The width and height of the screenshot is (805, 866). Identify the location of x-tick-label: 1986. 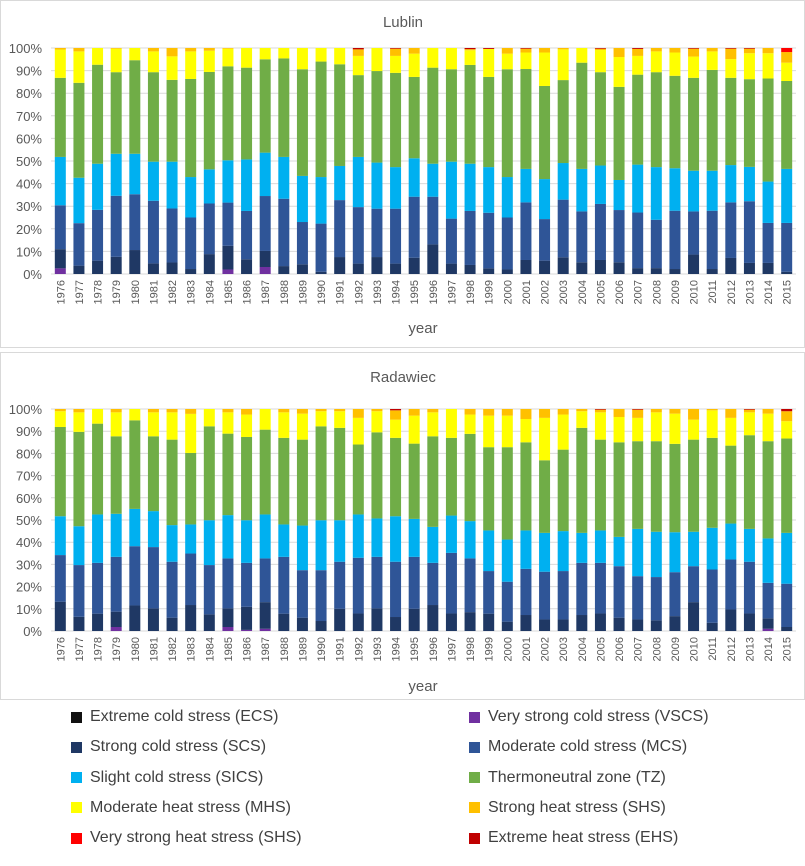
(248, 292).